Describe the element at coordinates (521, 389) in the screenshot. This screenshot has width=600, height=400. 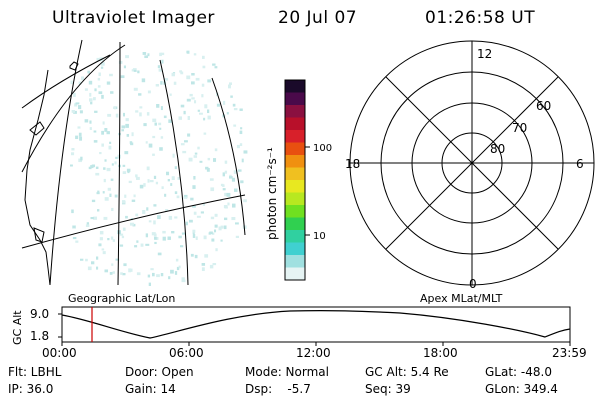
I see `glon-info: GLon: 349.4` at that location.